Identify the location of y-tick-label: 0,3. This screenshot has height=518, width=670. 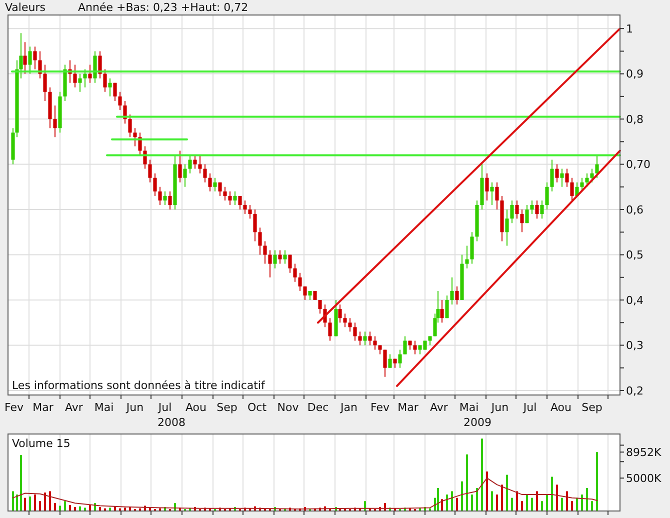
(635, 345).